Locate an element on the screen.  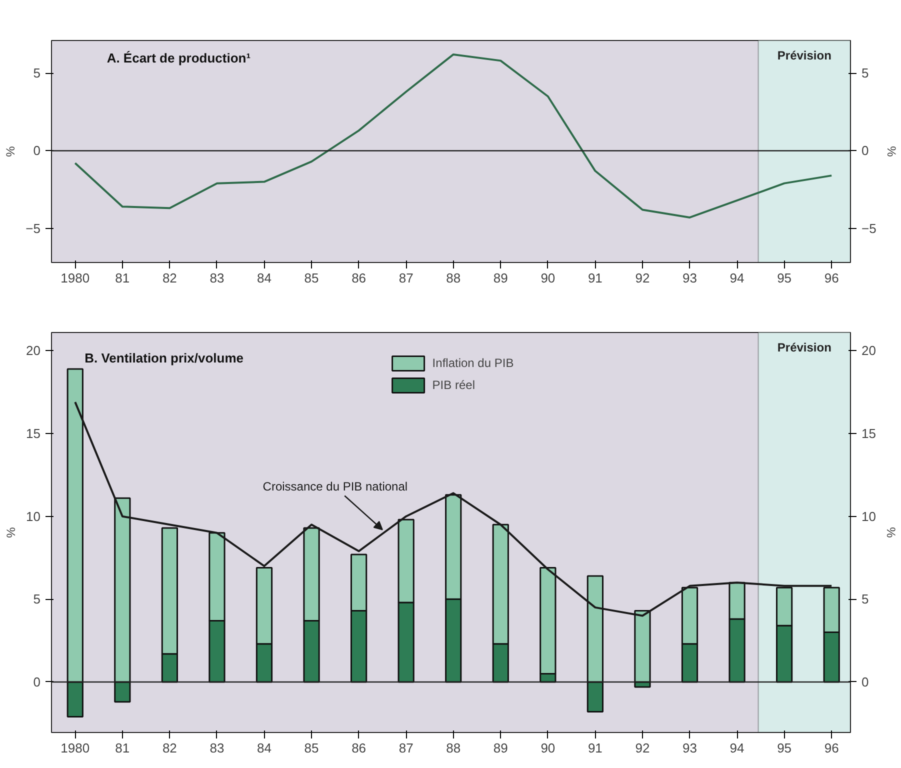
y-tick-label: −5 is located at coordinates (33, 228).